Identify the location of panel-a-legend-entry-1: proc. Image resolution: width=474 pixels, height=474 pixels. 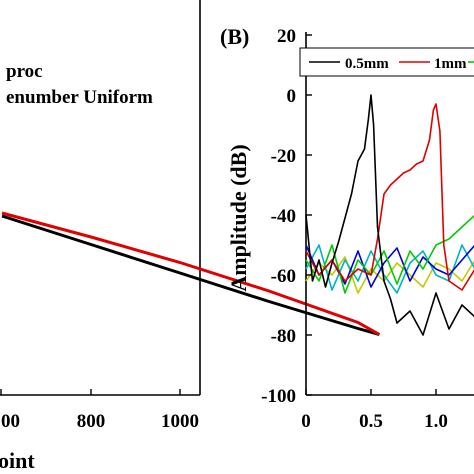
(24, 71).